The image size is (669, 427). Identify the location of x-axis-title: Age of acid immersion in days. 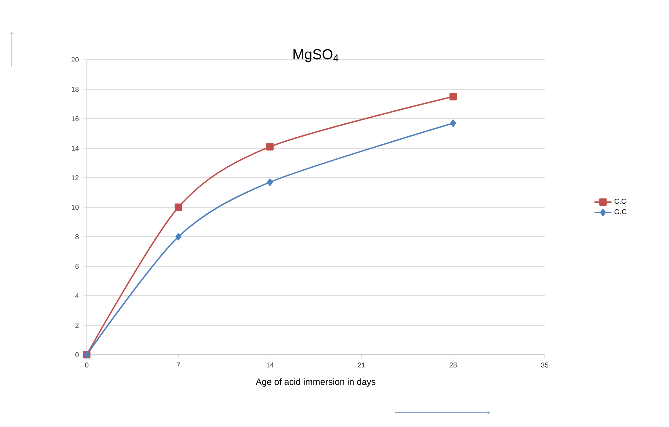
(316, 382).